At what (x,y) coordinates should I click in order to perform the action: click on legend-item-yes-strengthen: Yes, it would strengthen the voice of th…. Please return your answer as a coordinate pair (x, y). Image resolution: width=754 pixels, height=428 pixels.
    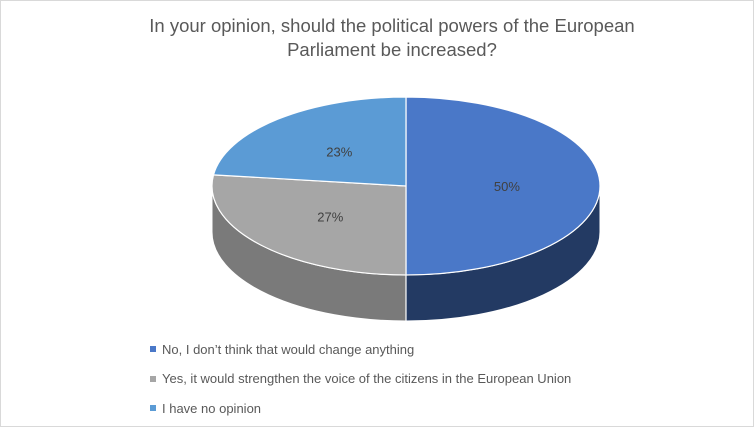
    Looking at the image, I should click on (360, 379).